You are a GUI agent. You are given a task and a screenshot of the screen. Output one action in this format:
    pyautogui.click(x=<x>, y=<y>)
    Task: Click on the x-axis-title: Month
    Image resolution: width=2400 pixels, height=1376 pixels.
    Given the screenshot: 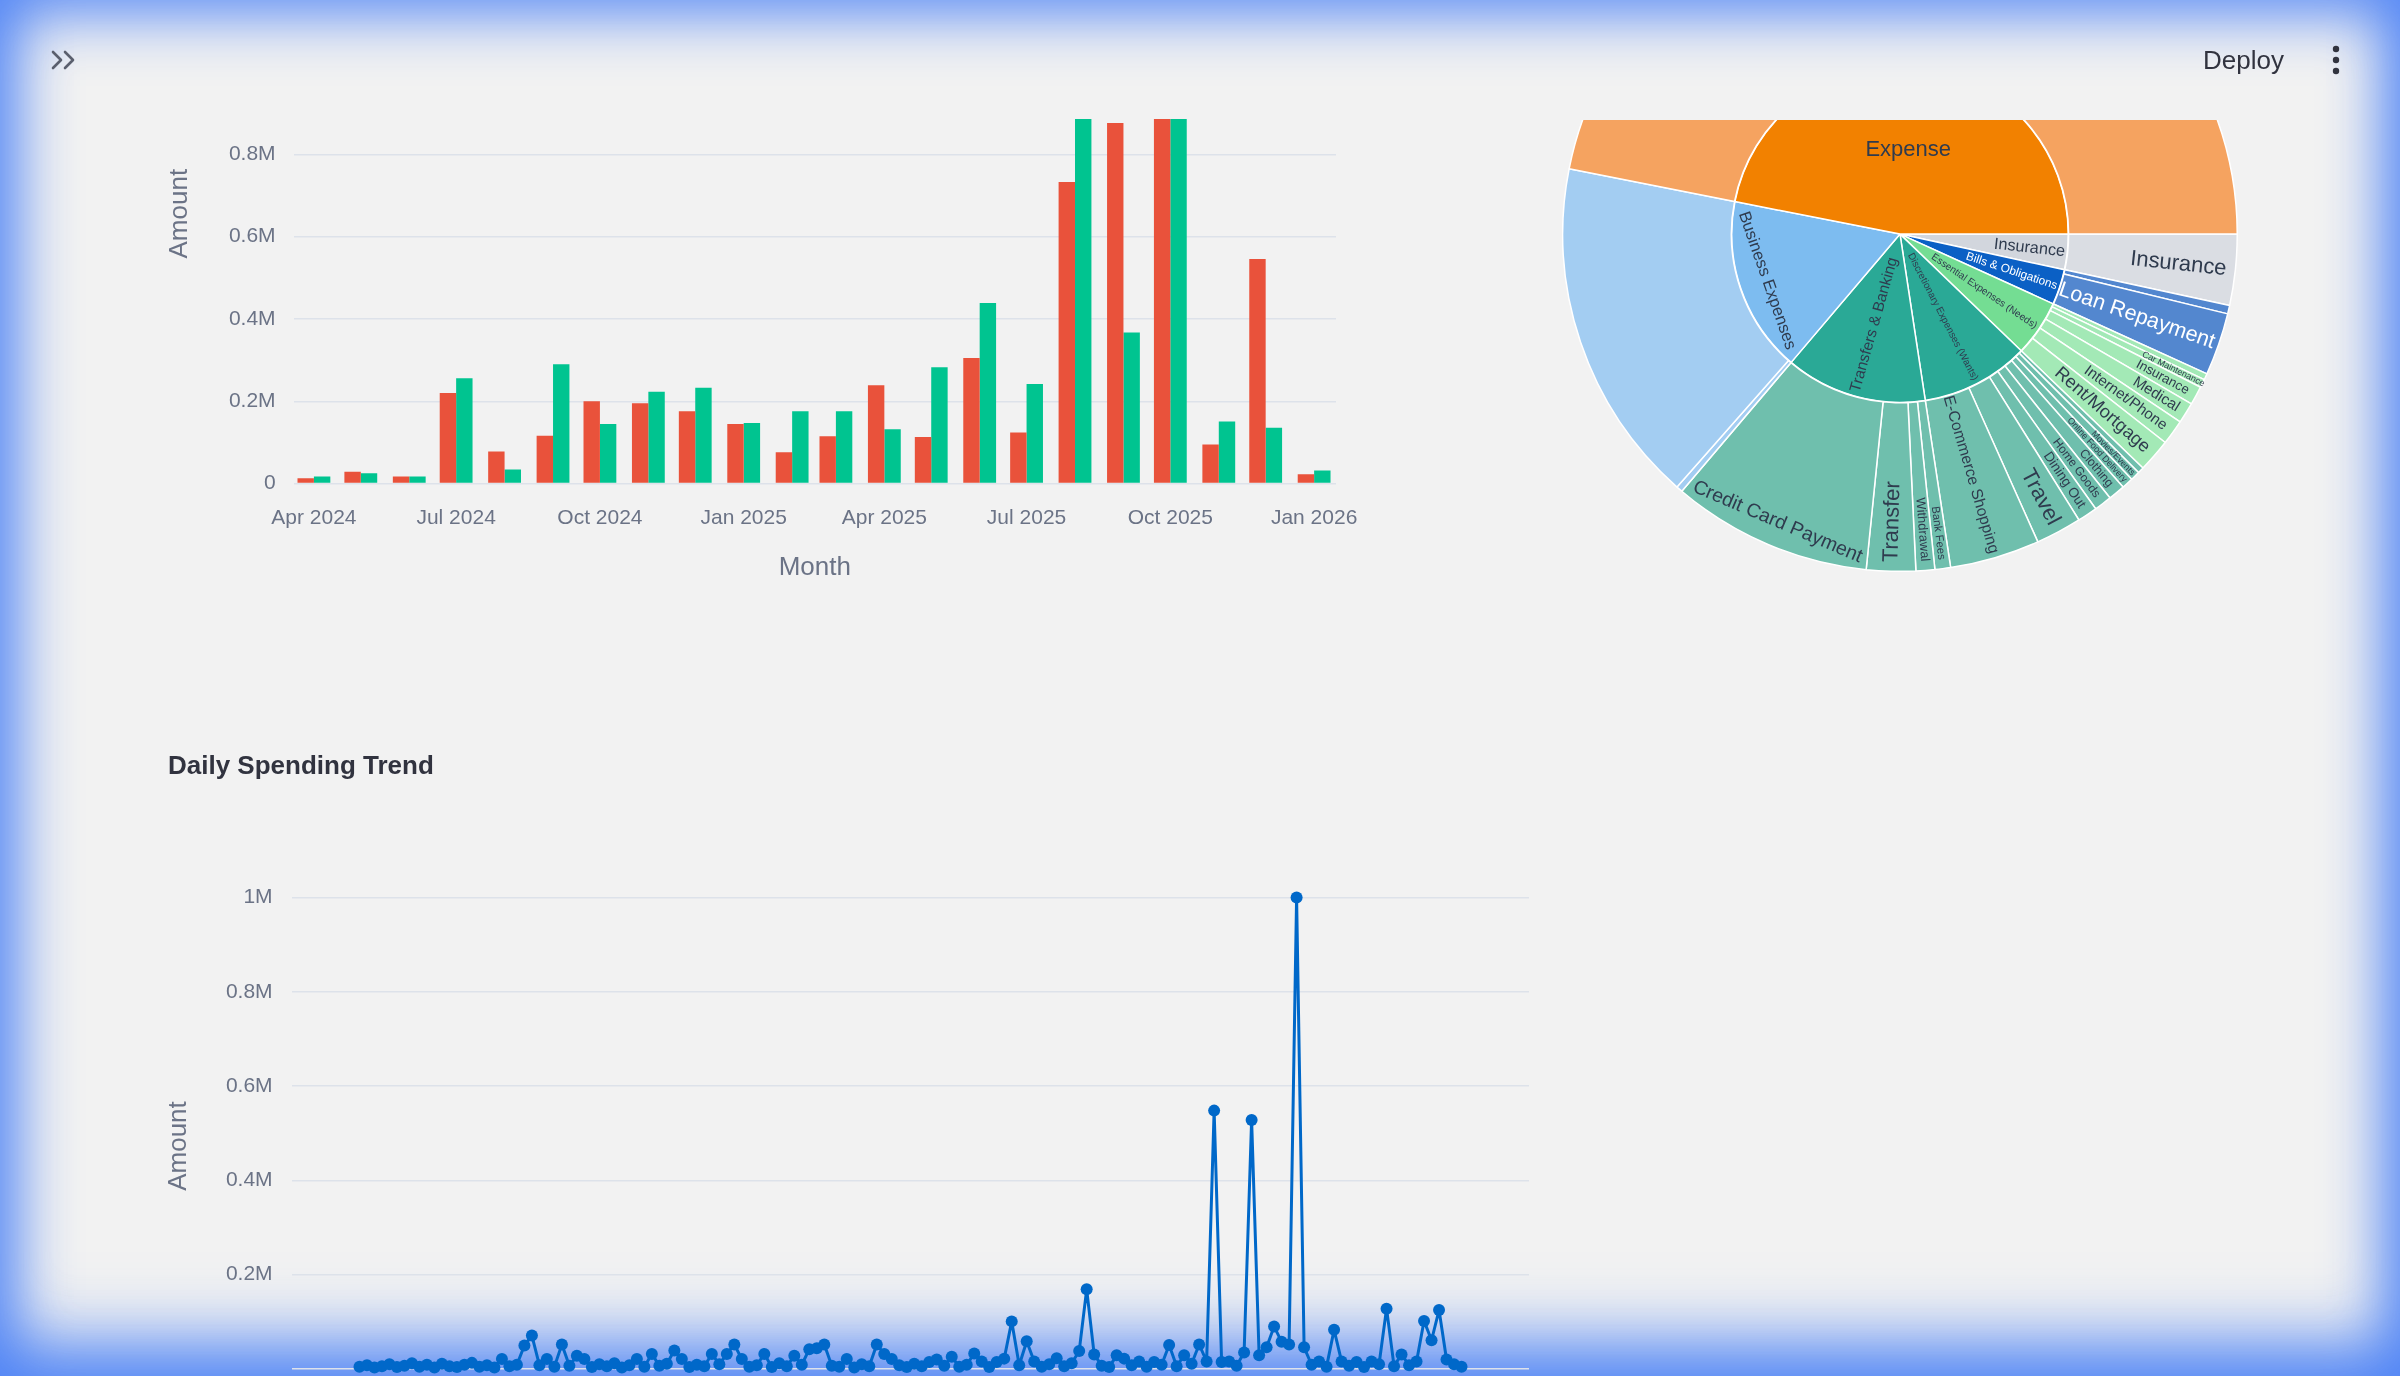 What is the action you would take?
    pyautogui.click(x=814, y=566)
    